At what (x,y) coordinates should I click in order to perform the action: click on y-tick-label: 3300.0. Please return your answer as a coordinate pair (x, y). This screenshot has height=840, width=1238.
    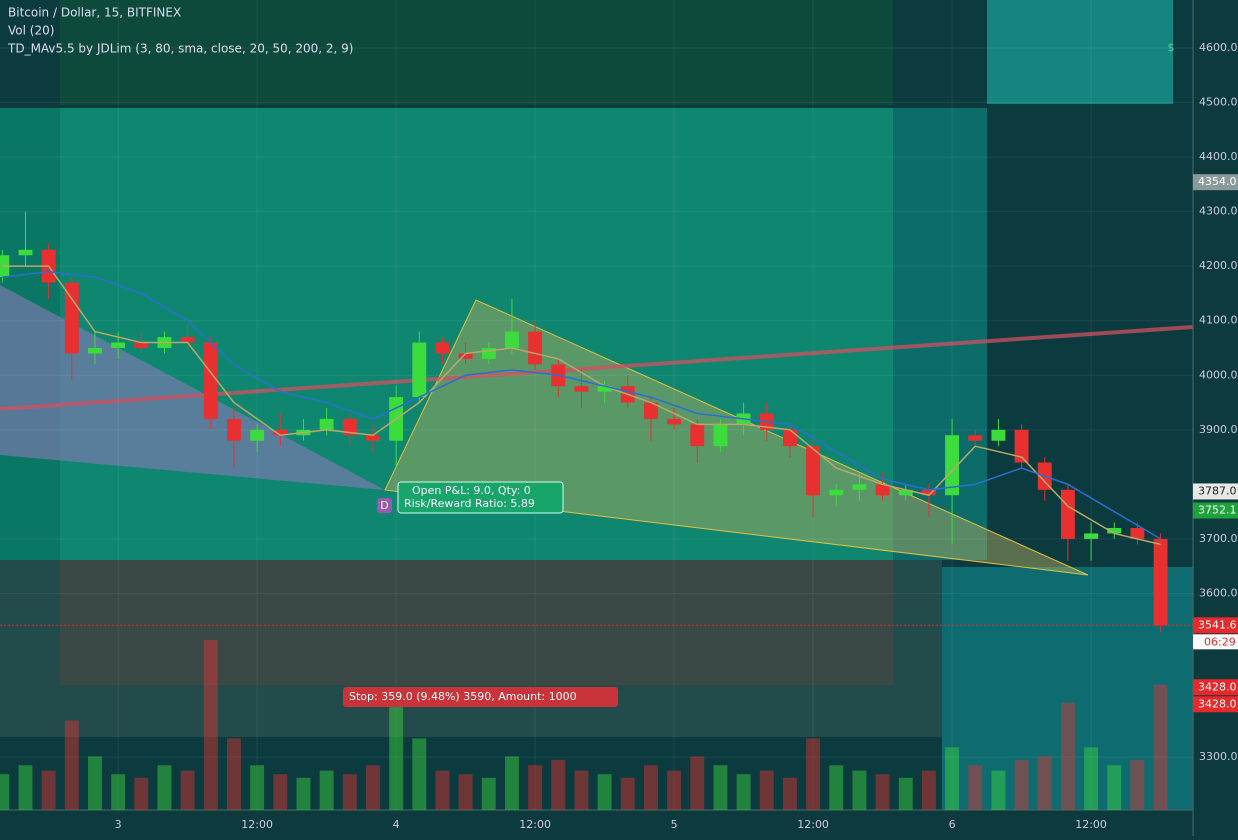
    Looking at the image, I should click on (1218, 756).